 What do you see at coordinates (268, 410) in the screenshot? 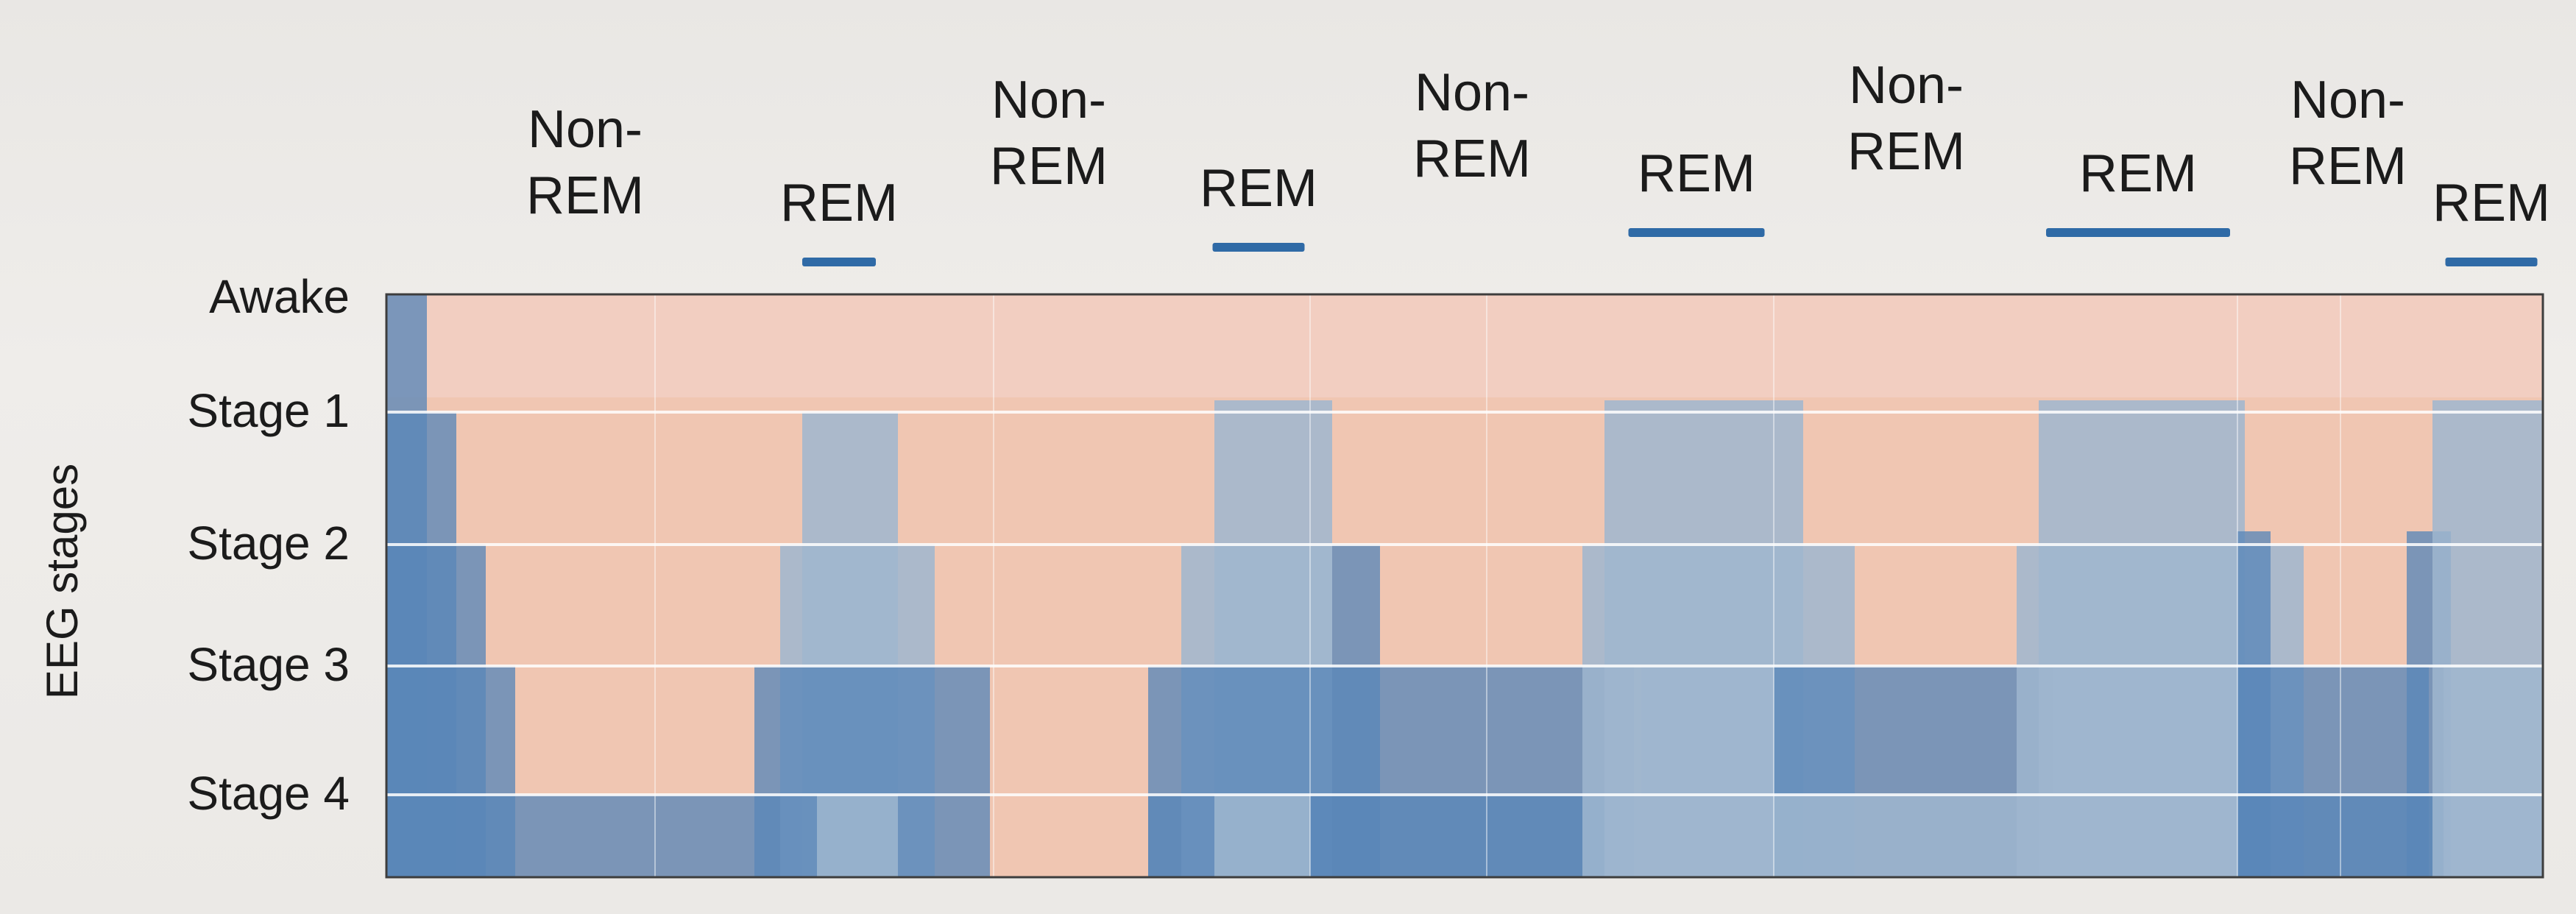
I see `y-tick-label: Stage 1` at bounding box center [268, 410].